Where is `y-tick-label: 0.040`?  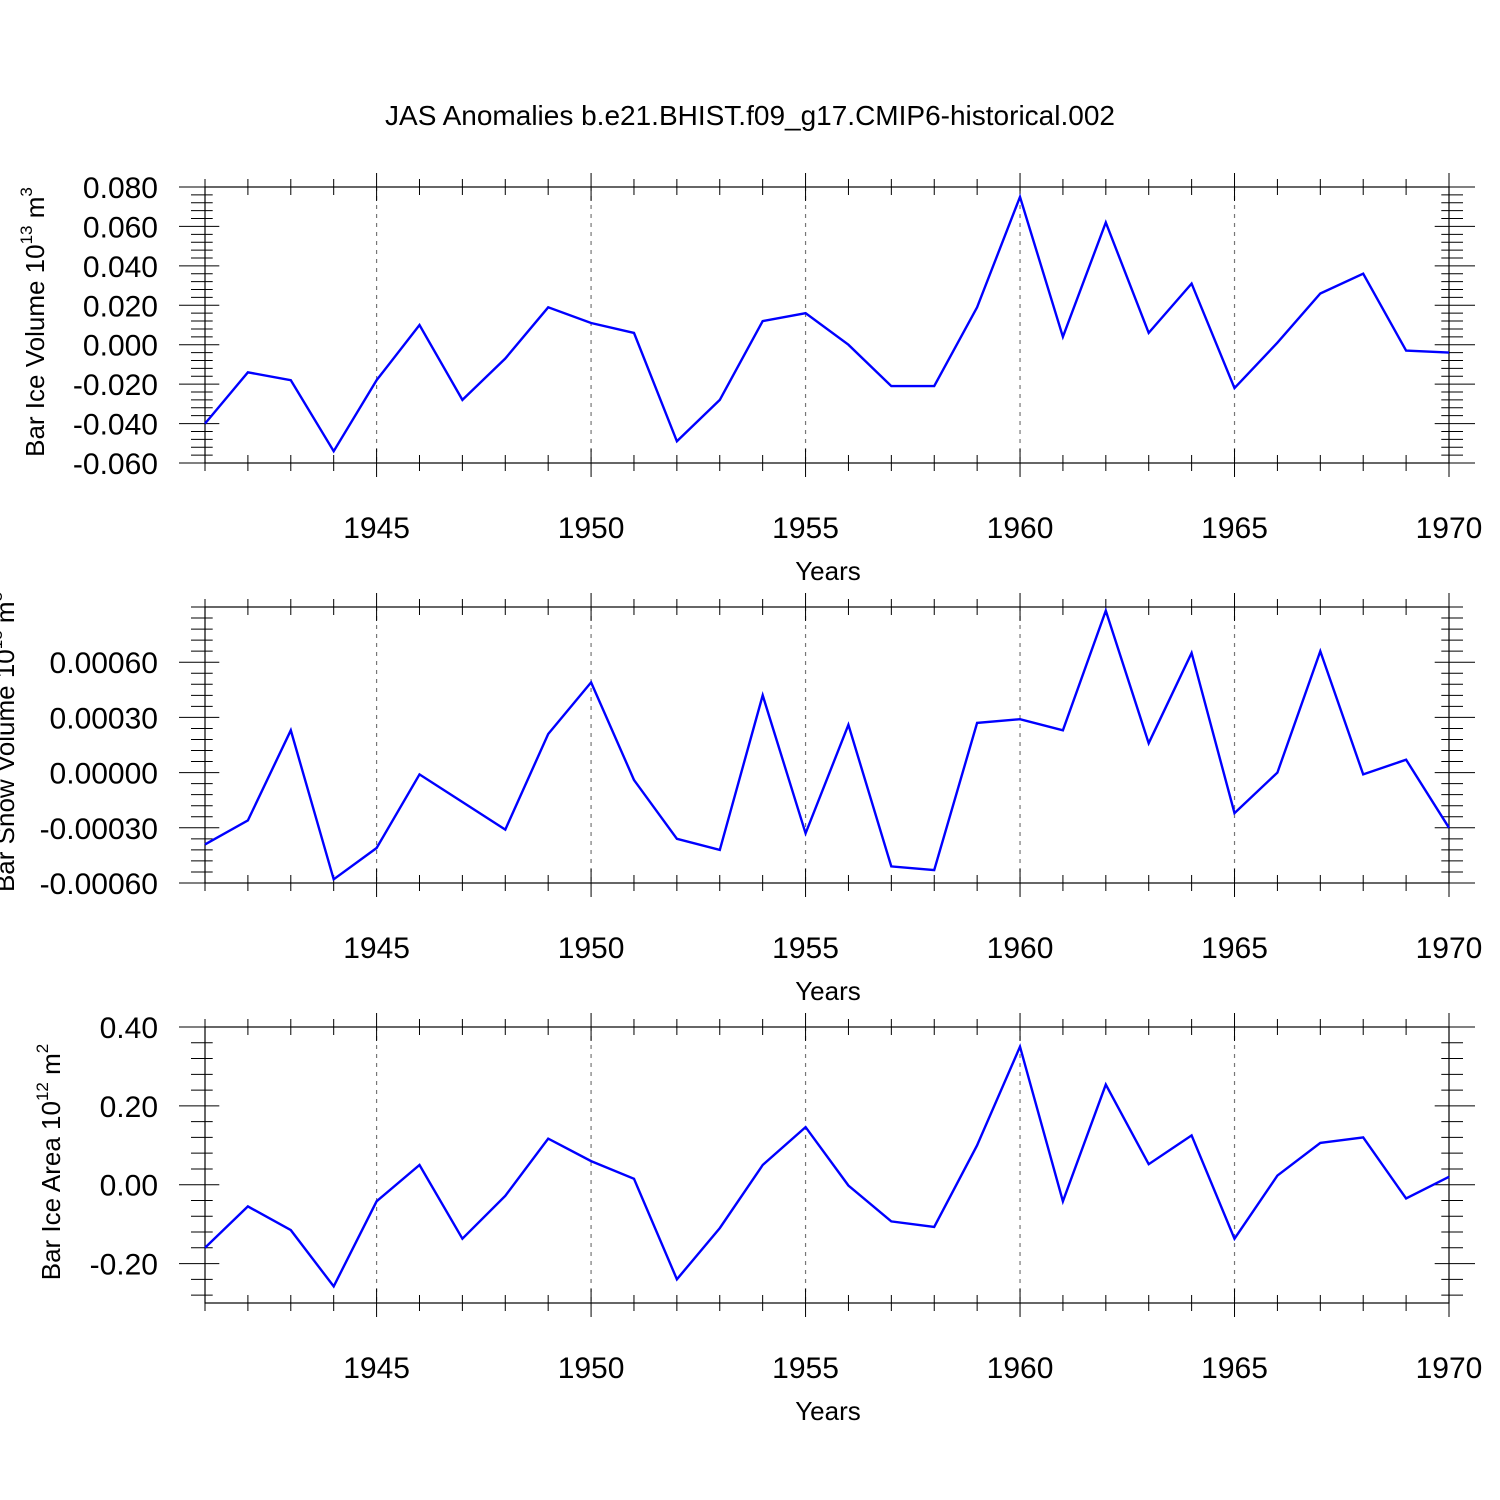
y-tick-label: 0.040 is located at coordinates (120, 267).